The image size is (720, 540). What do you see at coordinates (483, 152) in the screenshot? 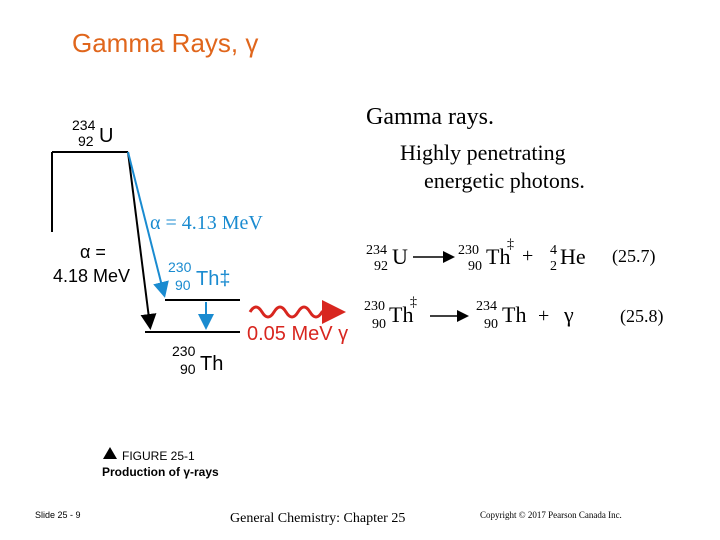
I see `intro-line: Highly penetrating` at bounding box center [483, 152].